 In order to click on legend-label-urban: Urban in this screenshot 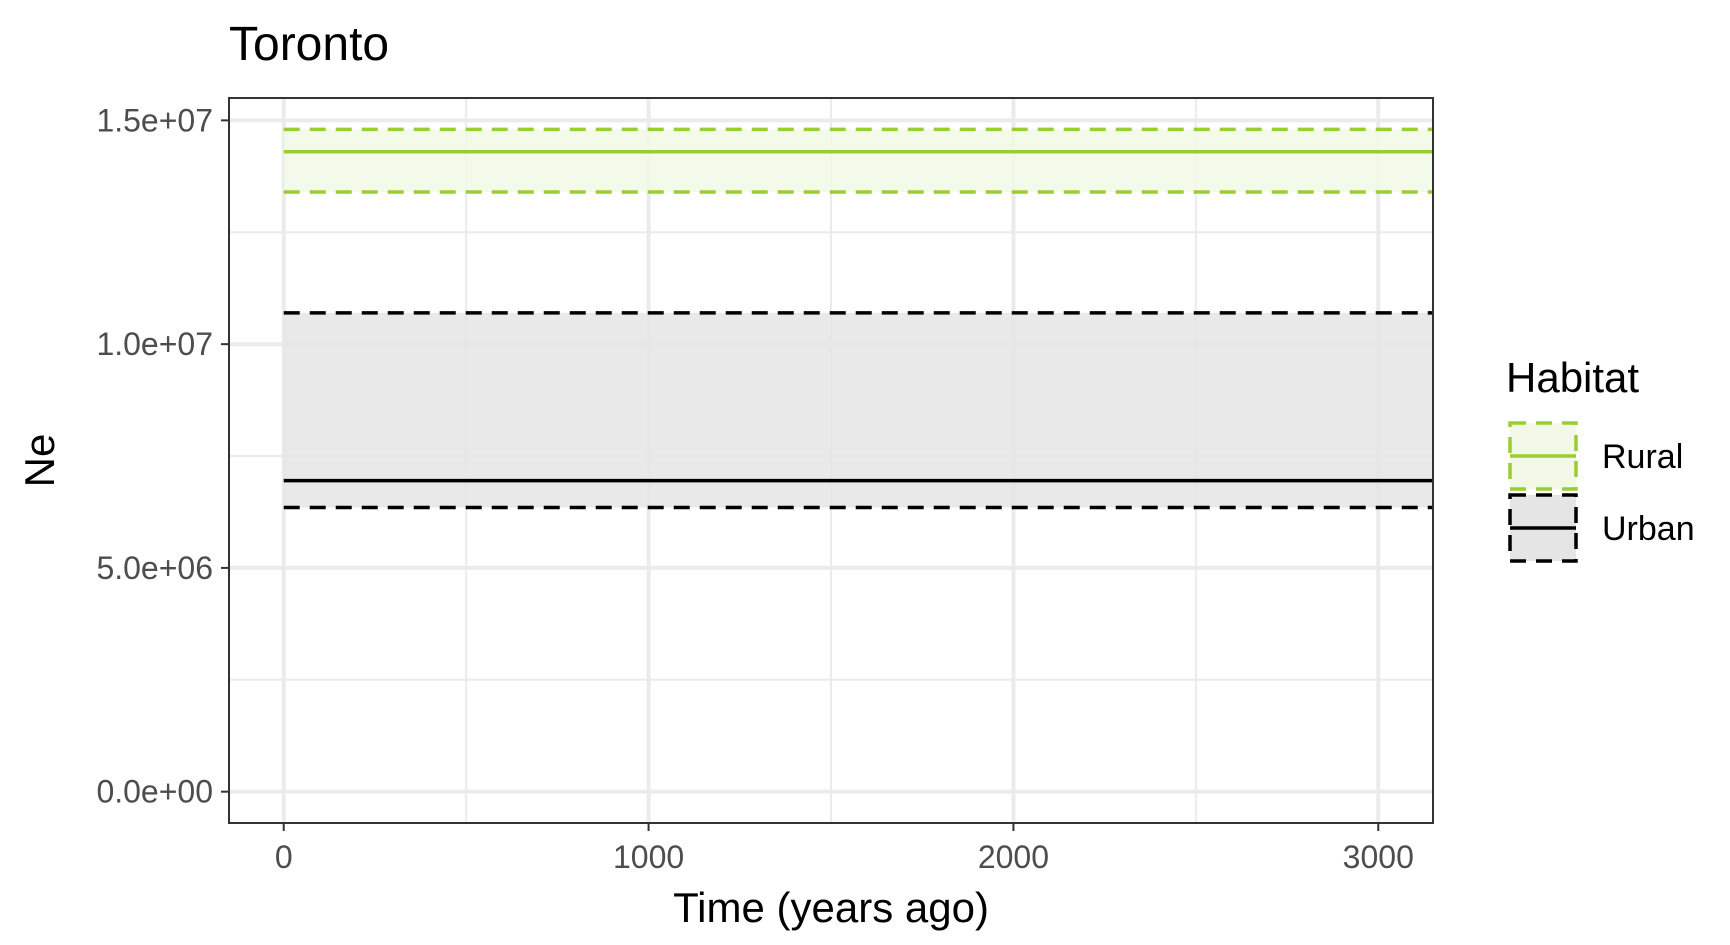, I will do `click(1648, 529)`.